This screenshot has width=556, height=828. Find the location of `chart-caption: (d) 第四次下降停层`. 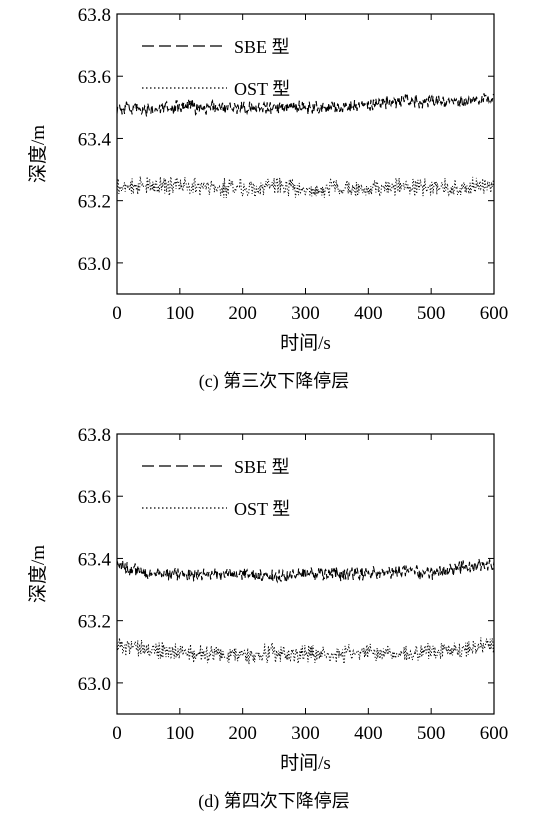

chart-caption: (d) 第四次下降停层 is located at coordinates (274, 801).